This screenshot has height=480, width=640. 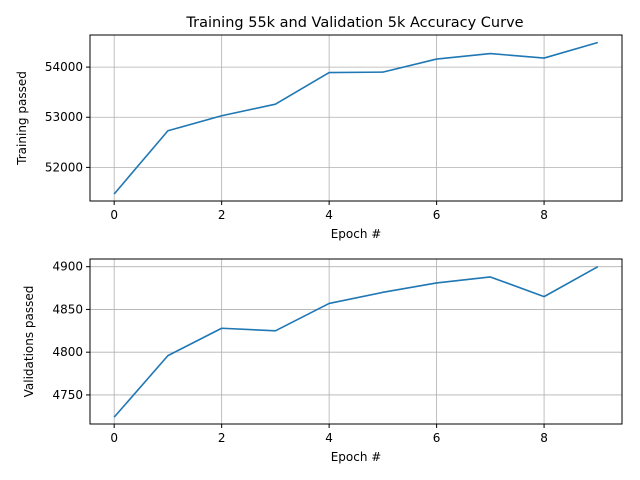 What do you see at coordinates (67, 309) in the screenshot?
I see `validation-ytick-label: 4850` at bounding box center [67, 309].